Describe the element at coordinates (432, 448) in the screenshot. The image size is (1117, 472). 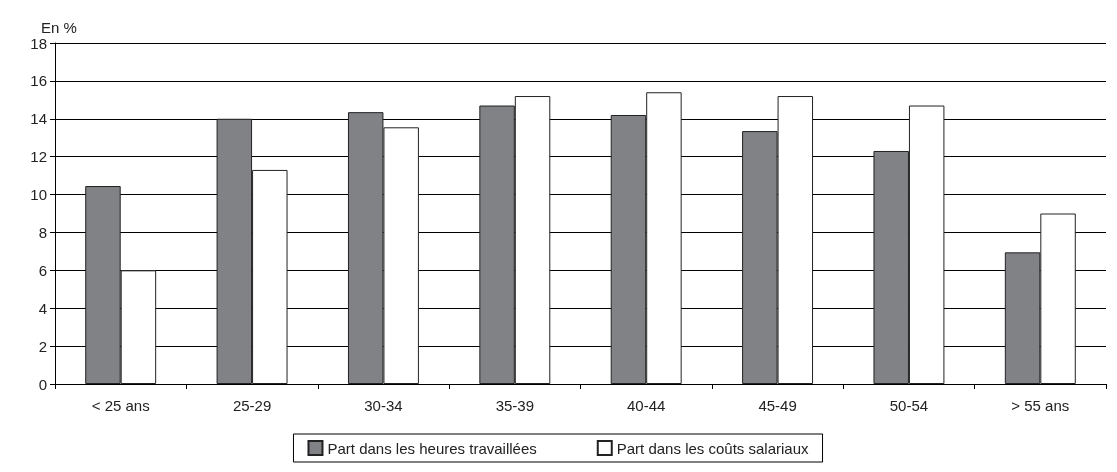
I see `legend-label: Part dans les heures travaillées` at that location.